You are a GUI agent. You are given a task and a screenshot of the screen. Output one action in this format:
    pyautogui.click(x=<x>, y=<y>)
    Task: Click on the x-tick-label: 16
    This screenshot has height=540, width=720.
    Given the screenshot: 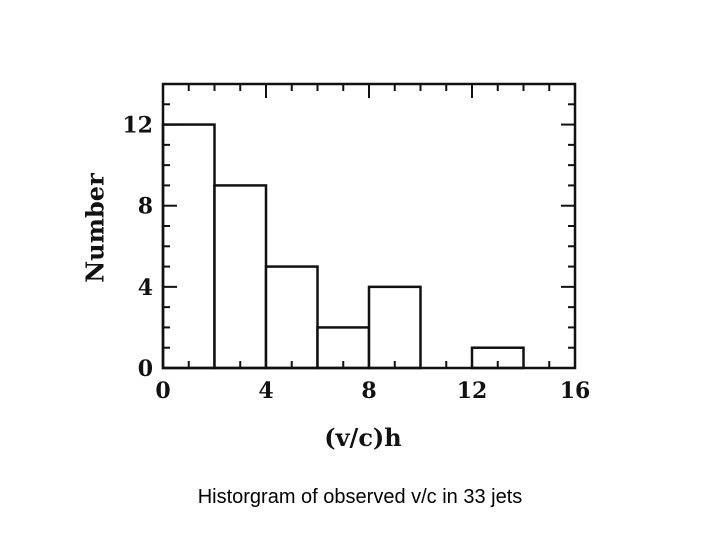 What is the action you would take?
    pyautogui.click(x=575, y=391)
    